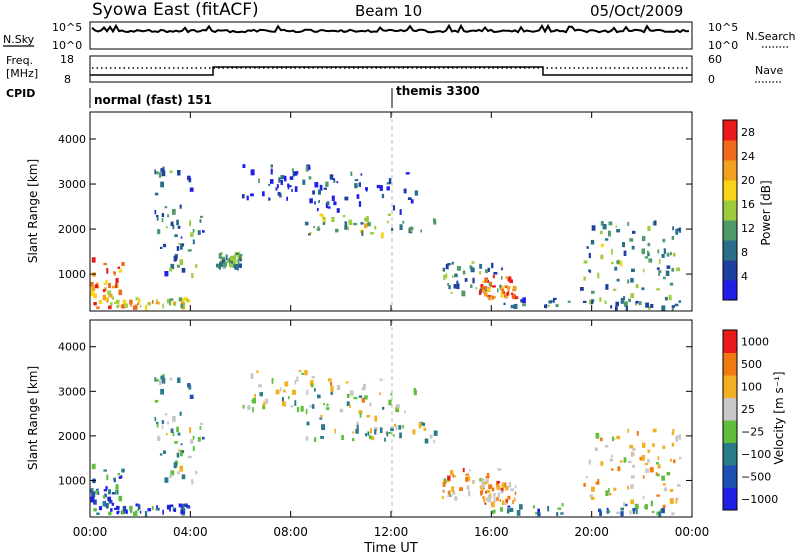 The image size is (800, 554). Describe the element at coordinates (692, 532) in the screenshot. I see `time-tick-label: 00:00` at that location.